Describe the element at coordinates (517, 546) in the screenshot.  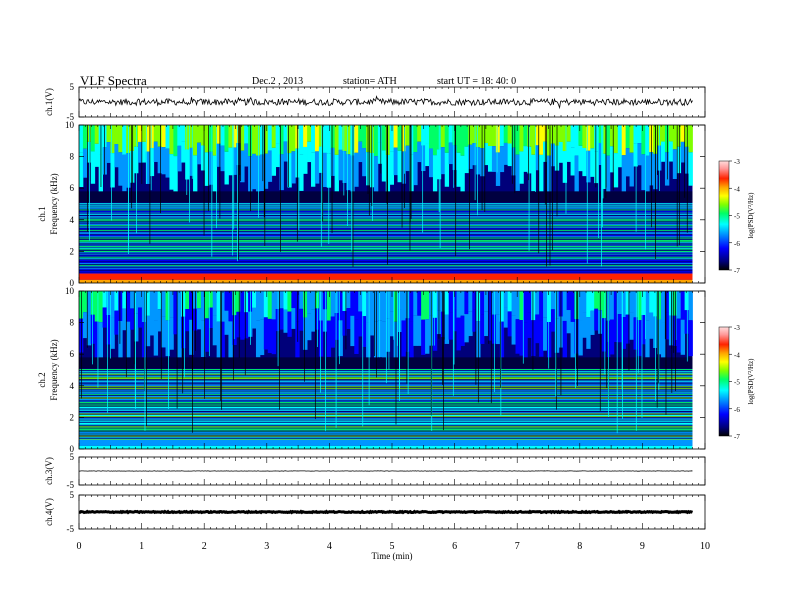
I see `x-tick-label: 7` at that location.